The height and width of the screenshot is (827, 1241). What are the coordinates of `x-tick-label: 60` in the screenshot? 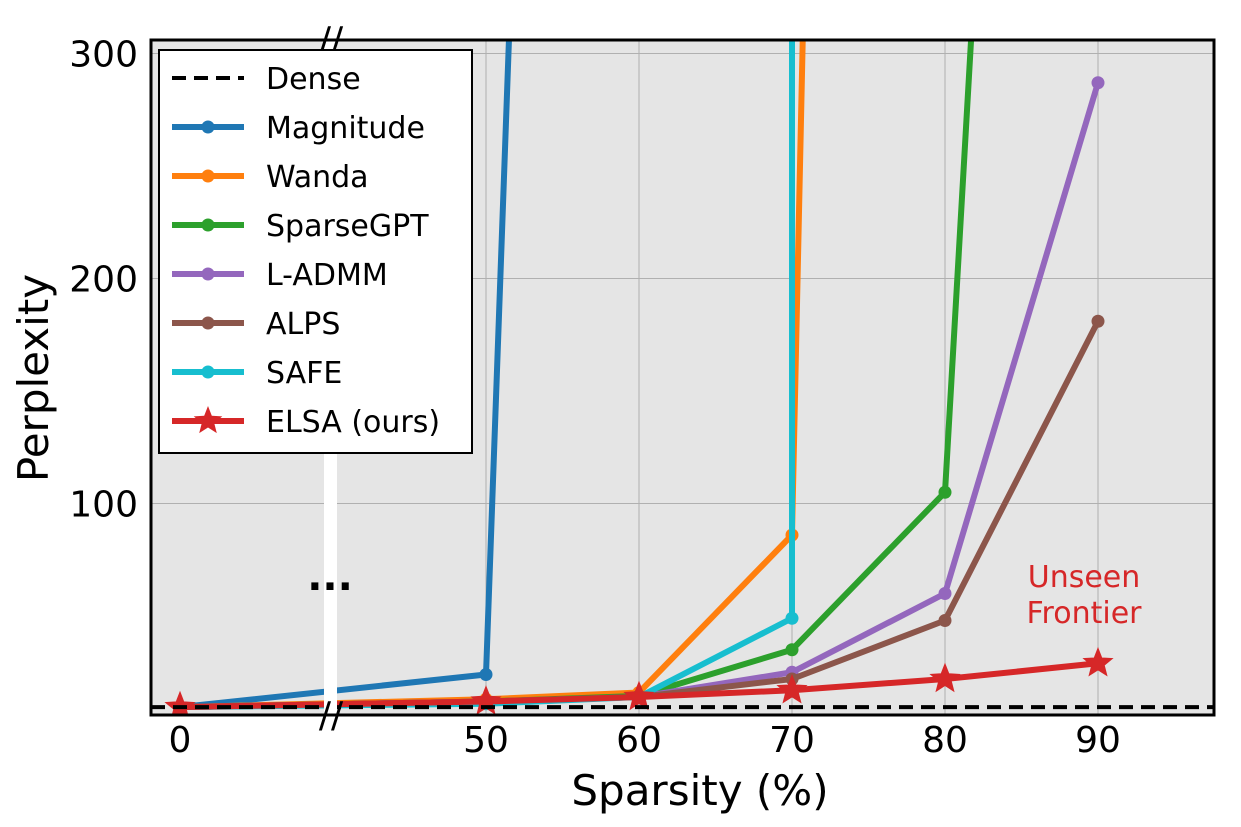 It's located at (639, 740).